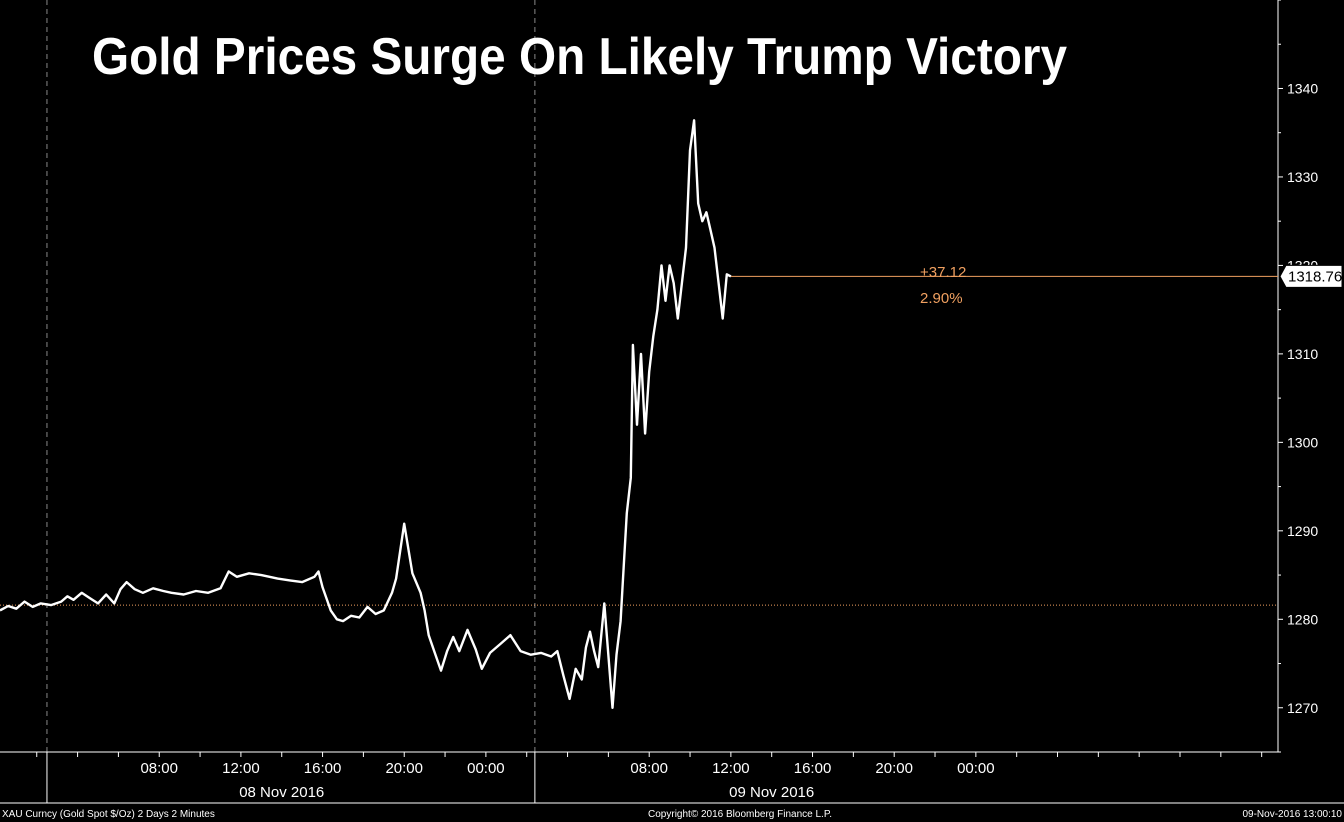 The image size is (1344, 822). Describe the element at coordinates (943, 272) in the screenshot. I see `change-label: +37.12` at that location.